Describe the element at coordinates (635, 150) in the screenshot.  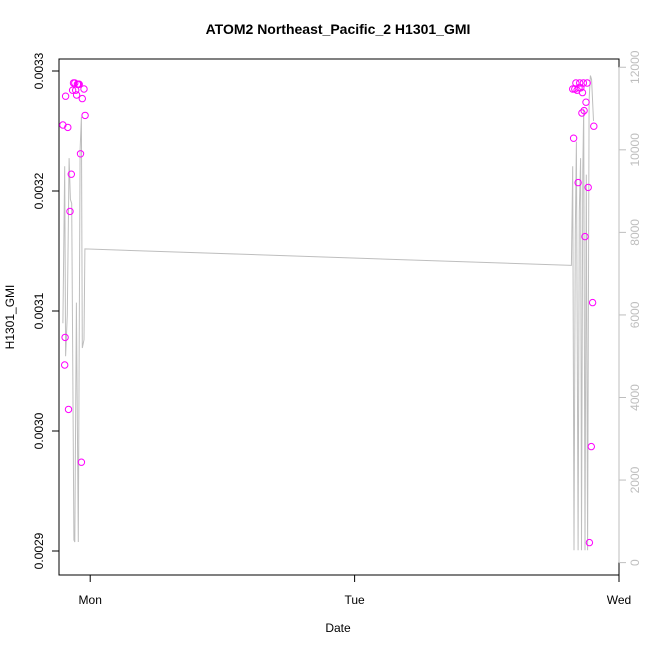
I see `y-right-tick-label: 10000` at that location.